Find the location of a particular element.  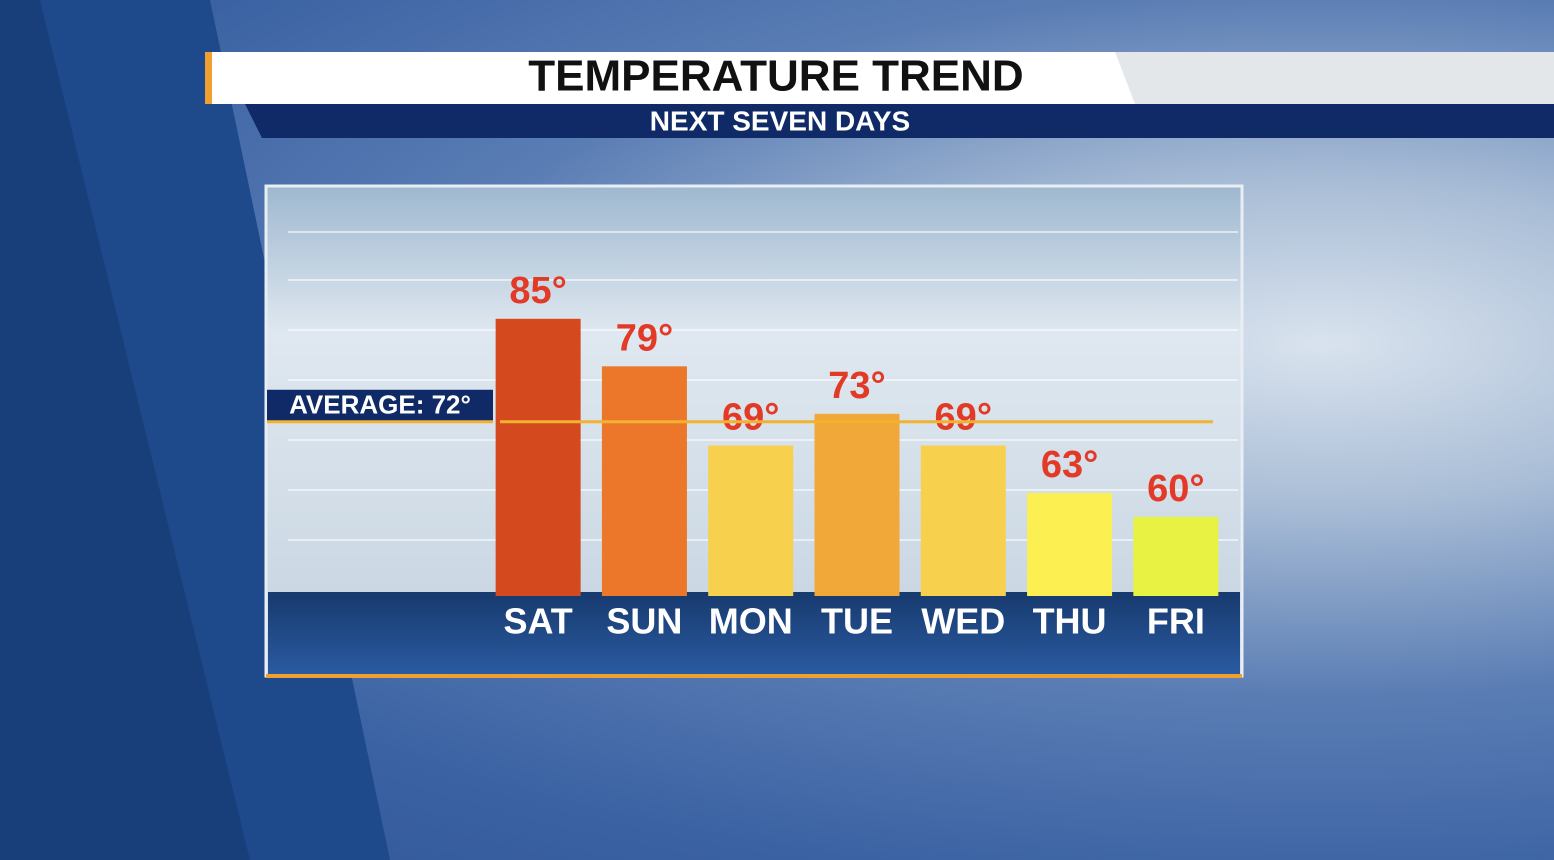

value-label: 85° is located at coordinates (537, 291).